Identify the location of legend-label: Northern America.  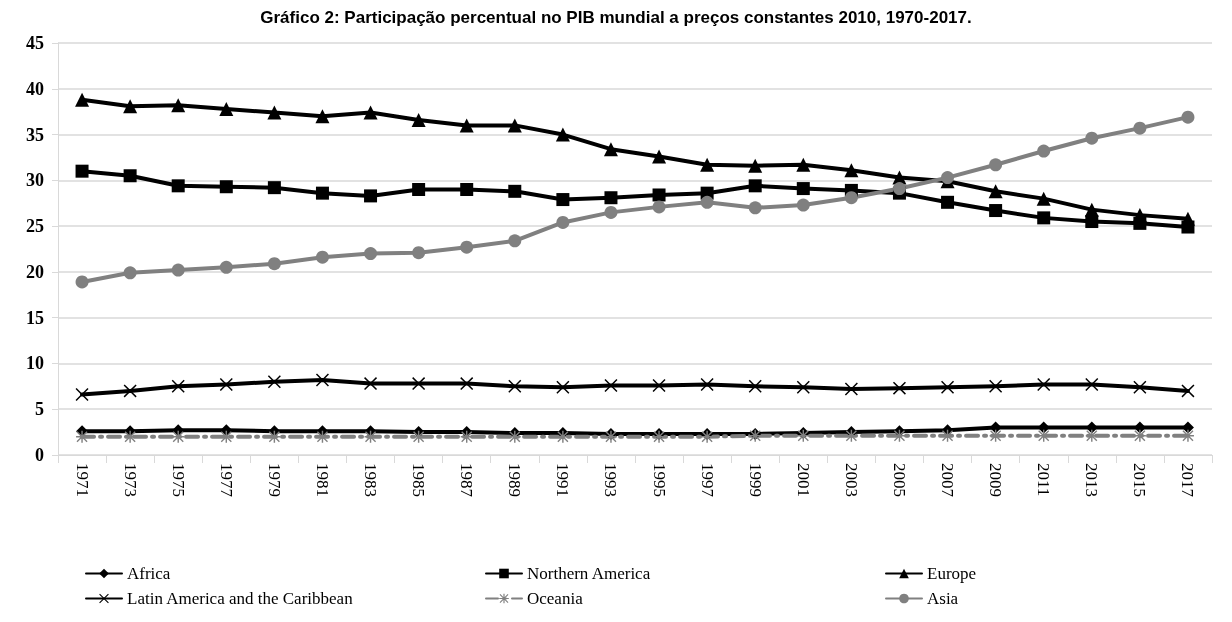
(589, 573).